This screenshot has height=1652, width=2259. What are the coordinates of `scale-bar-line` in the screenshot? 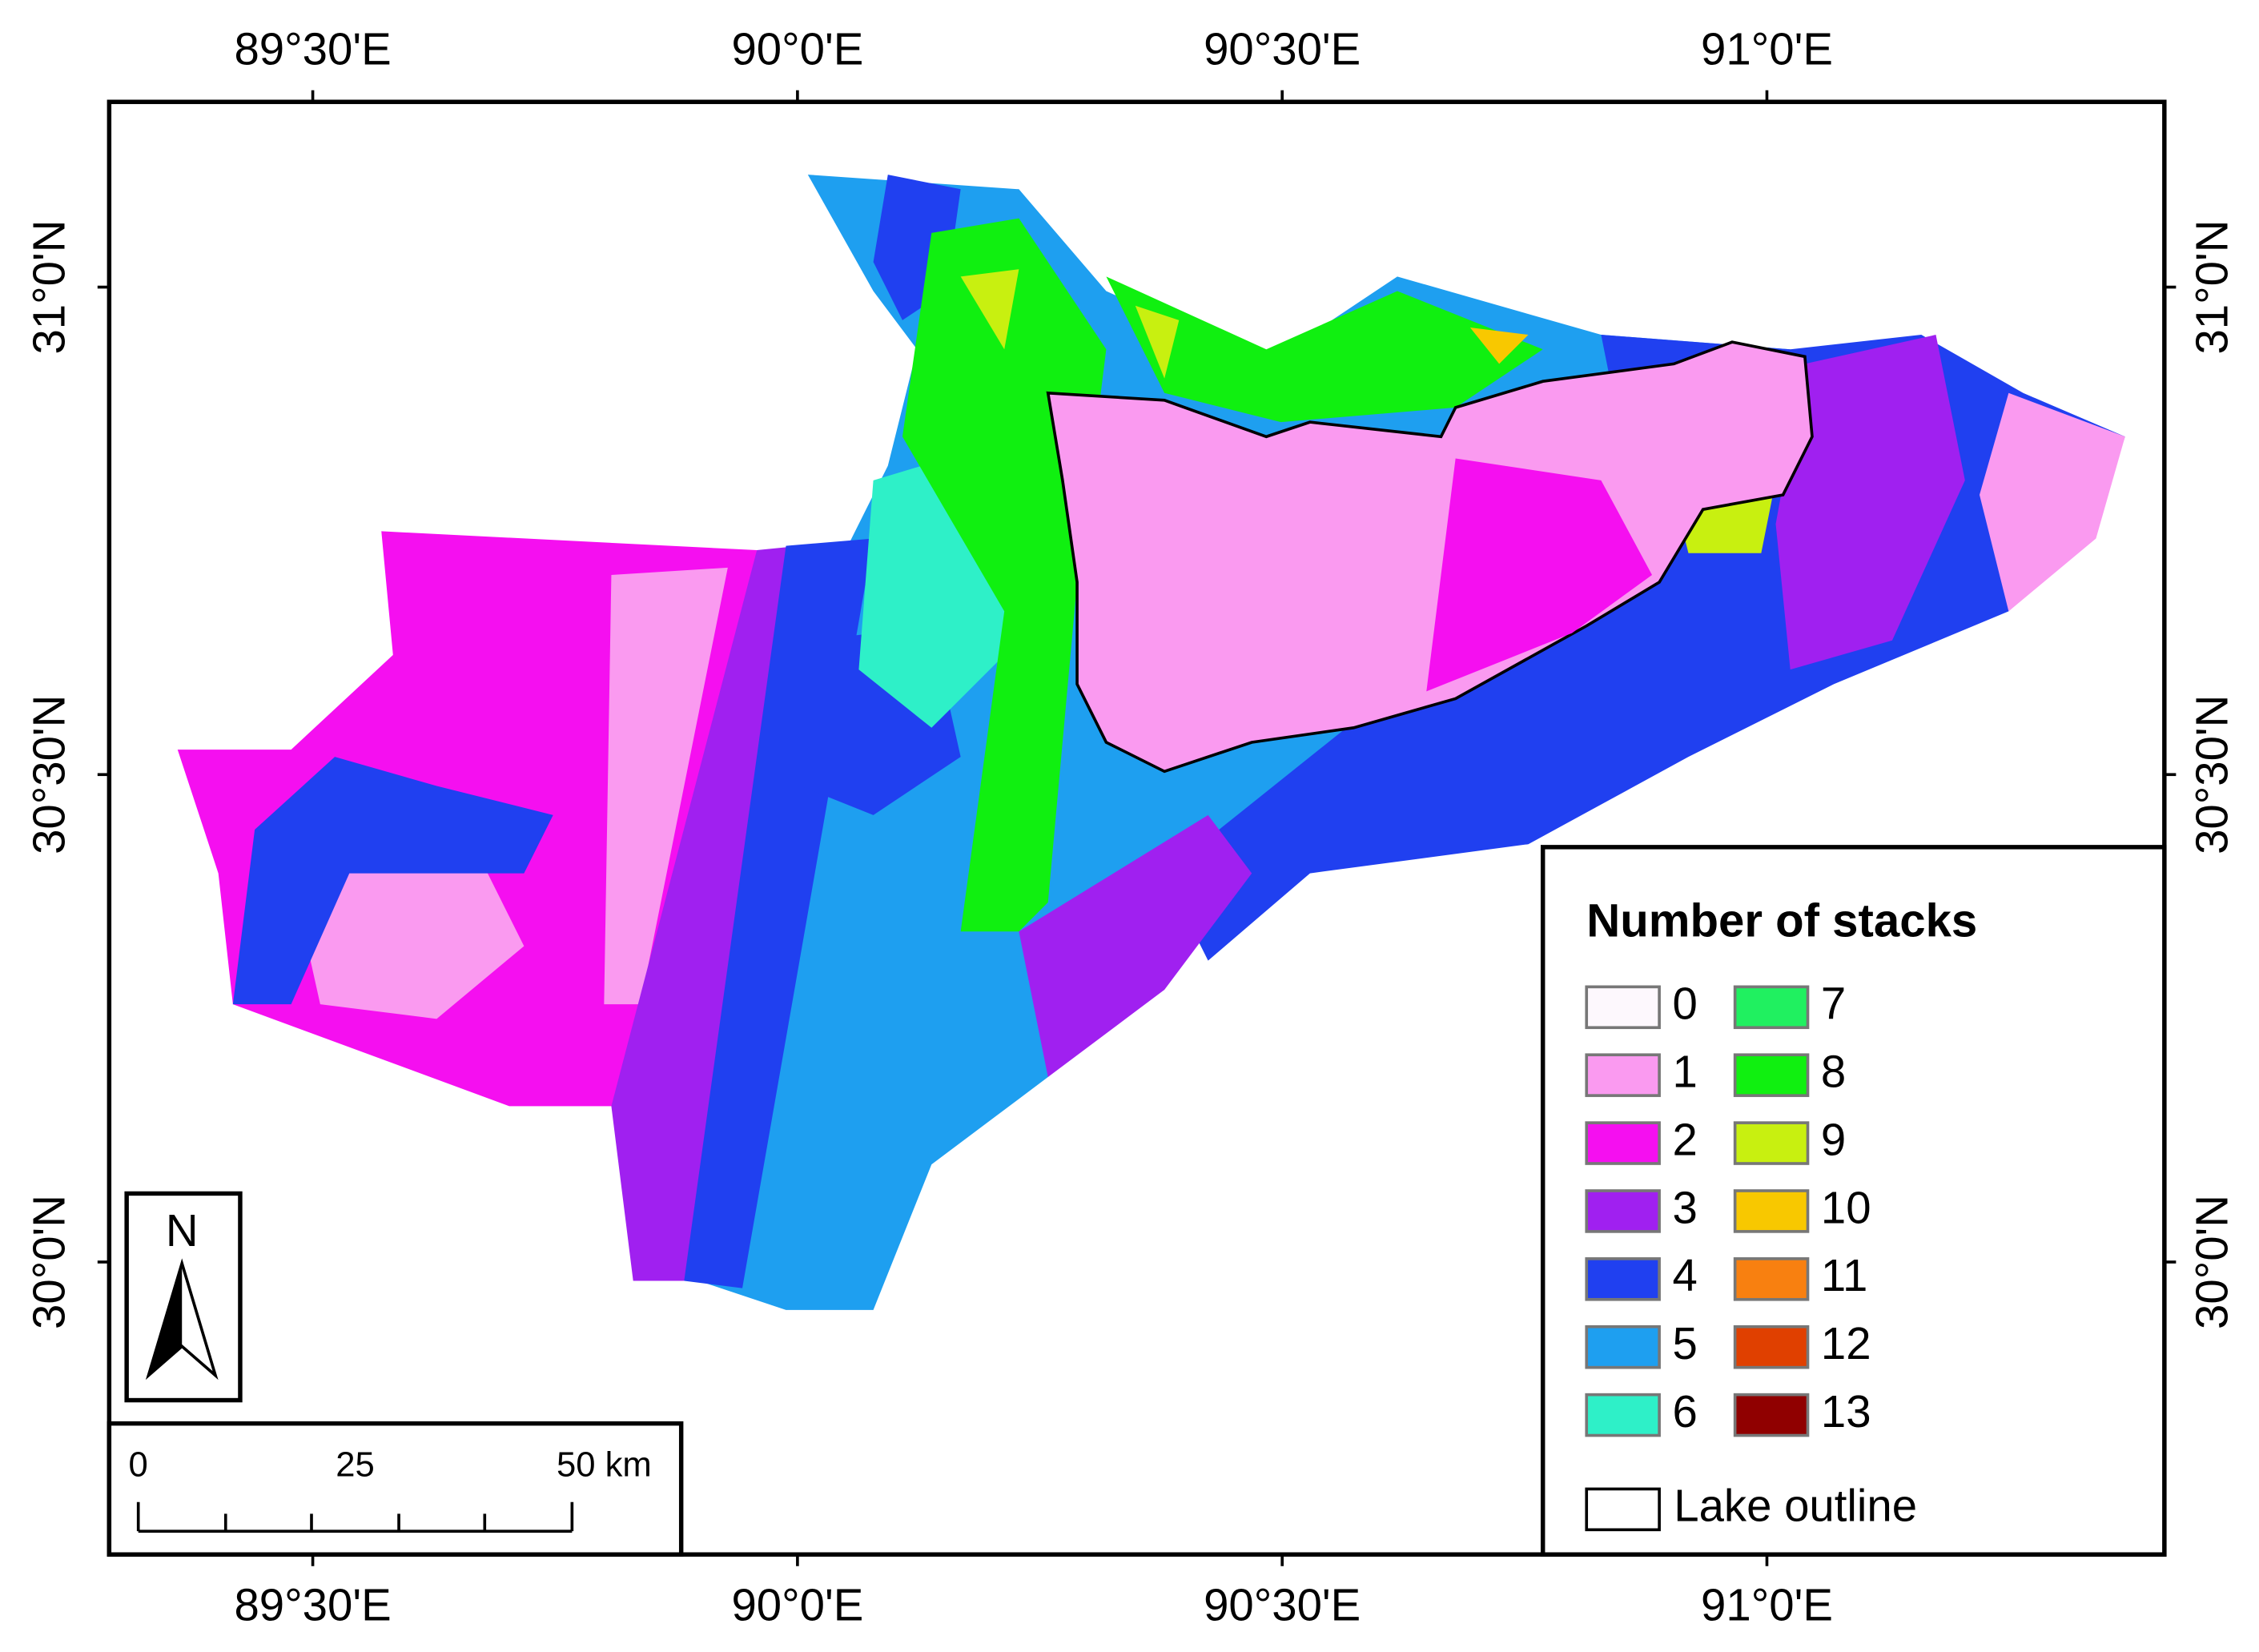 It's located at (355, 1517).